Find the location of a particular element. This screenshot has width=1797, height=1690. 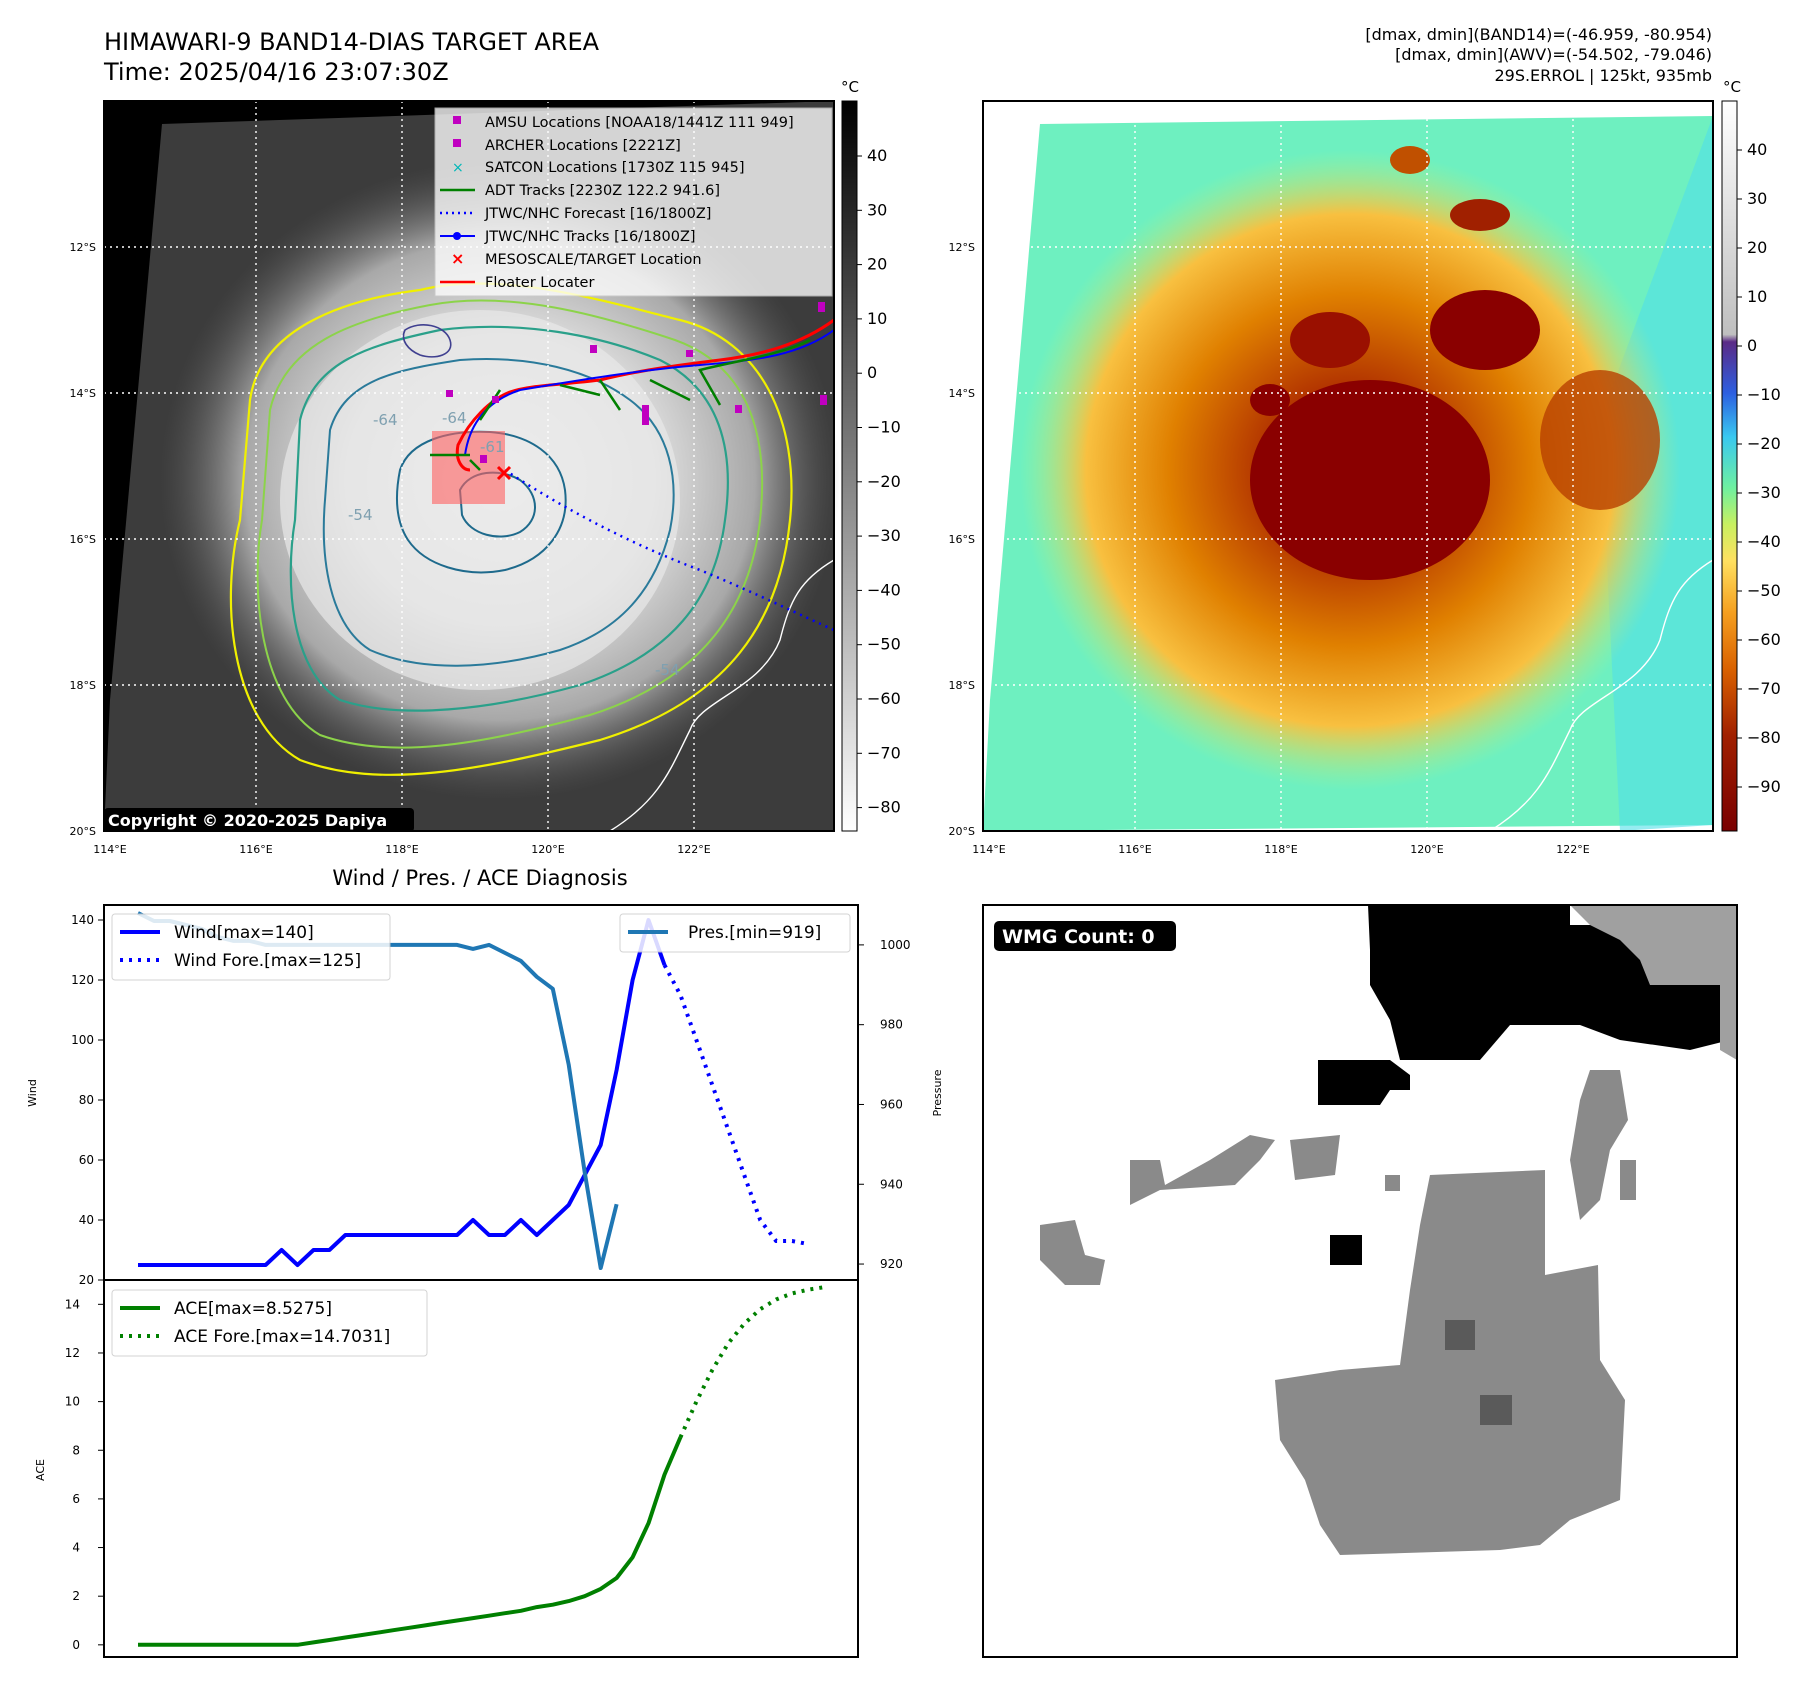

legend-target: MESOSCALE/TARGET Location is located at coordinates (593, 260).